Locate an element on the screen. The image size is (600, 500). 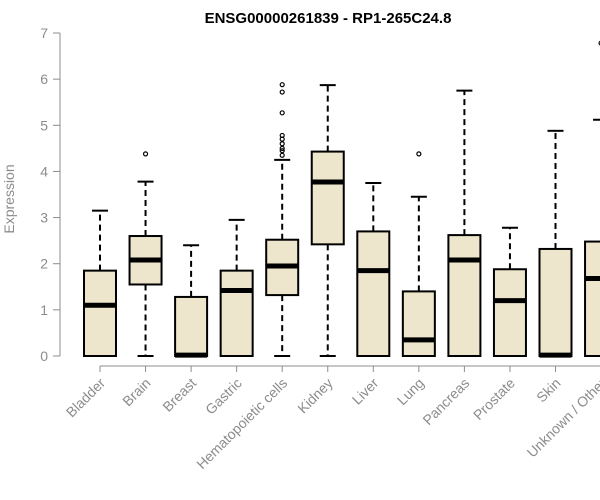
y-tick-label: 4 is located at coordinates (44, 171).